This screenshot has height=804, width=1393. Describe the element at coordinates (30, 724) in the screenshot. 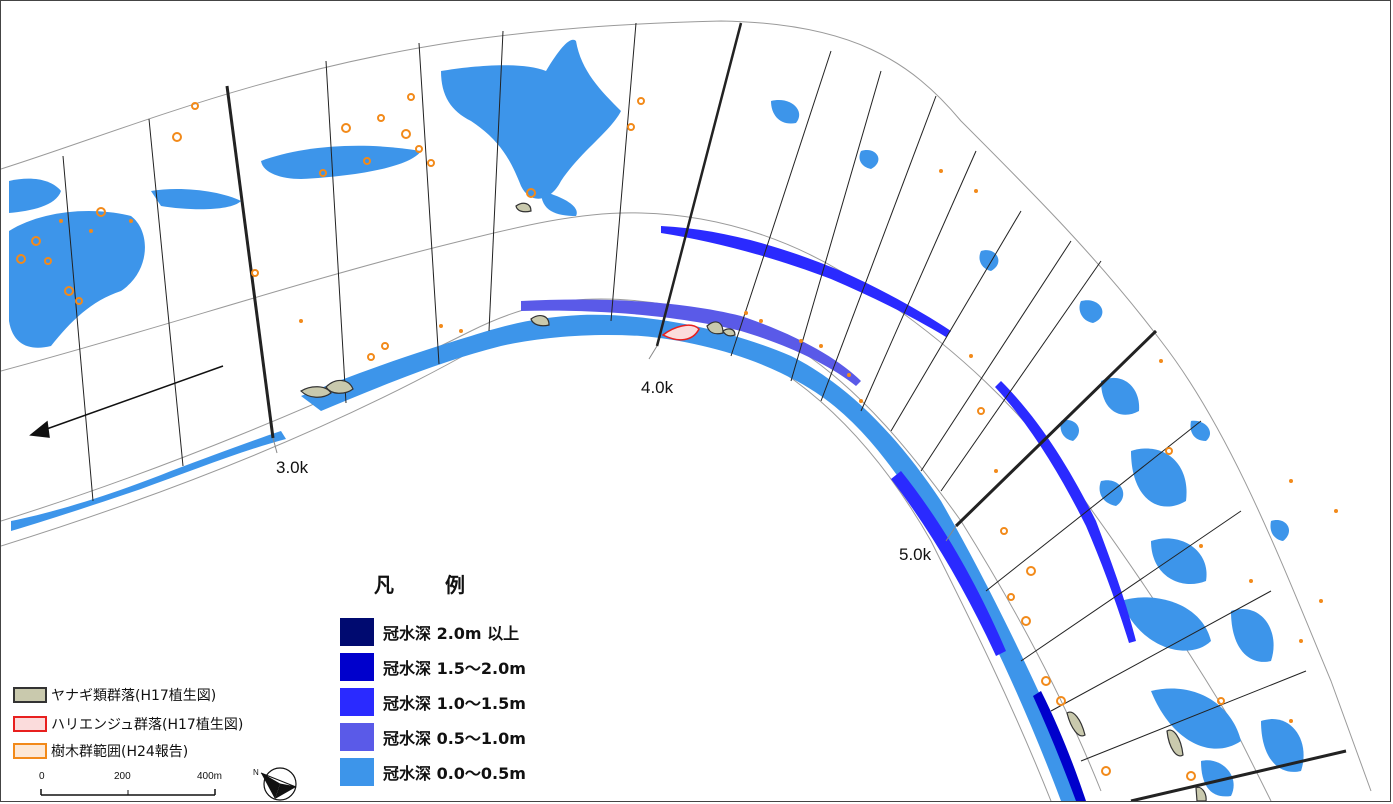

I see `robinia-swatch` at that location.